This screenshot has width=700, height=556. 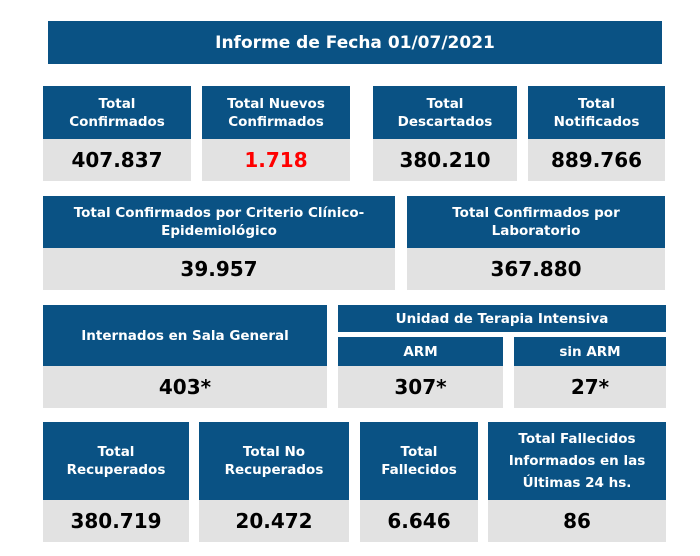 I want to click on recuperados-label: Total Recuperados, so click(x=116, y=461).